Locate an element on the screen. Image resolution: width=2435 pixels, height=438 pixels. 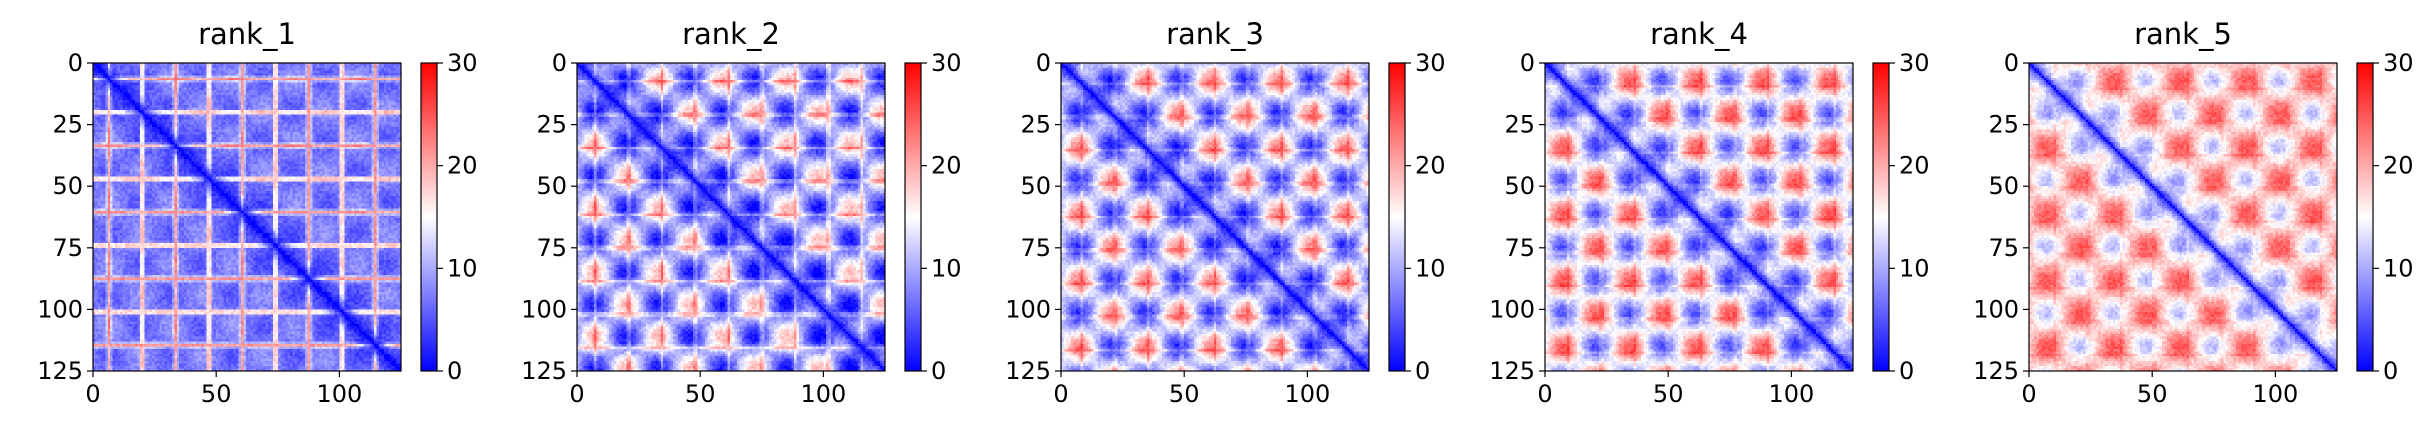
chart-title: rank_1 is located at coordinates (247, 34).